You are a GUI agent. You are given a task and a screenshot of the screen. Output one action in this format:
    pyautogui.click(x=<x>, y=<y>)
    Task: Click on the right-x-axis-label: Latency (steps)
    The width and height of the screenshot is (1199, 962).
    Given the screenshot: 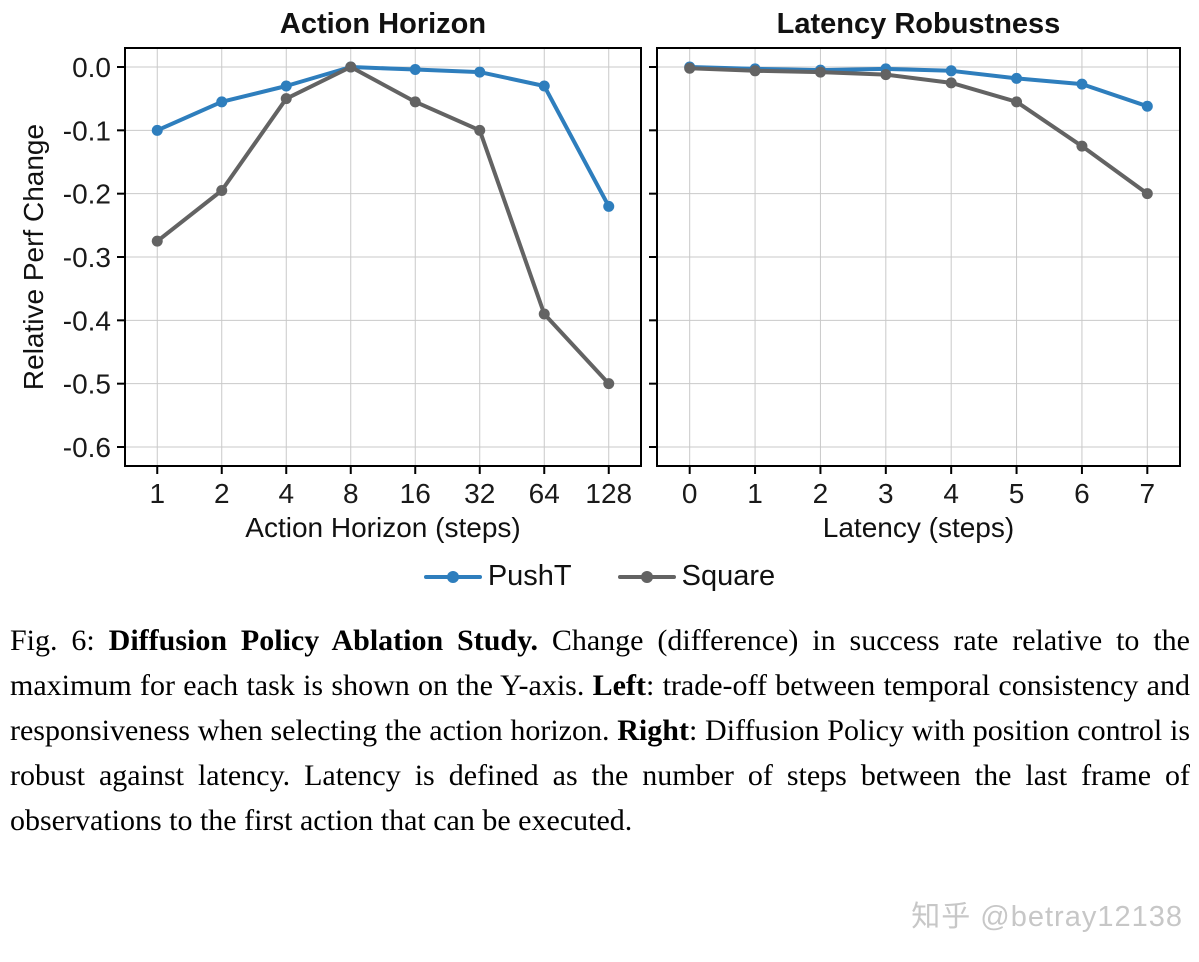 What is the action you would take?
    pyautogui.click(x=918, y=527)
    